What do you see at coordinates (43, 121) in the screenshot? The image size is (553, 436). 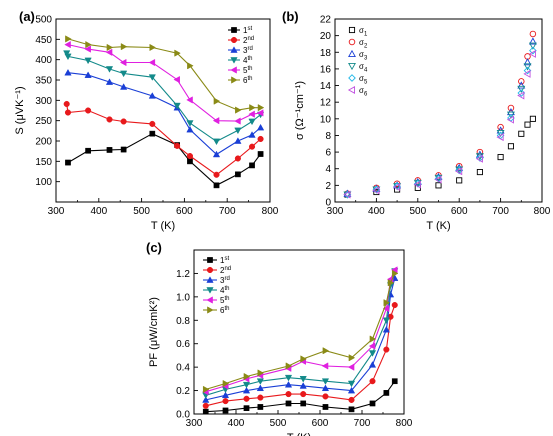 I see `y-tick-label: 250` at bounding box center [43, 121].